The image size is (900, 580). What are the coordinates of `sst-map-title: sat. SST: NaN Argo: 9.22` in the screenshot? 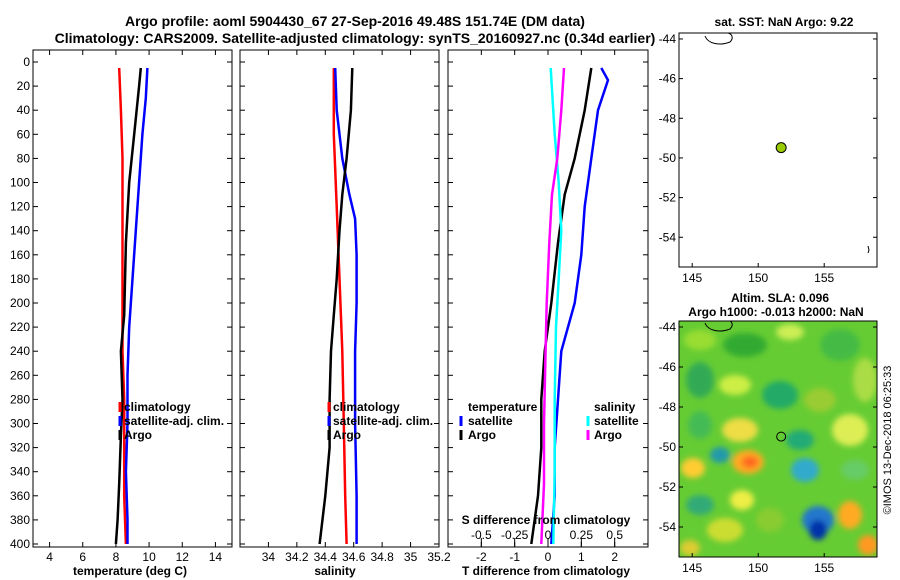 It's located at (784, 22).